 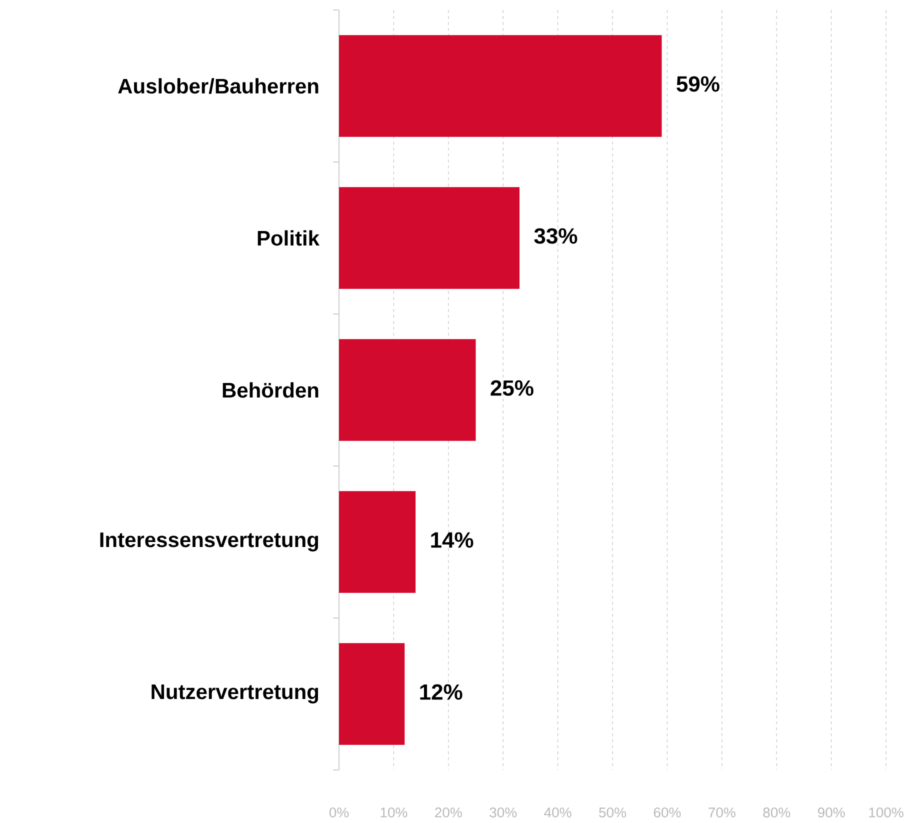 I want to click on data-label: 25%, so click(x=512, y=388).